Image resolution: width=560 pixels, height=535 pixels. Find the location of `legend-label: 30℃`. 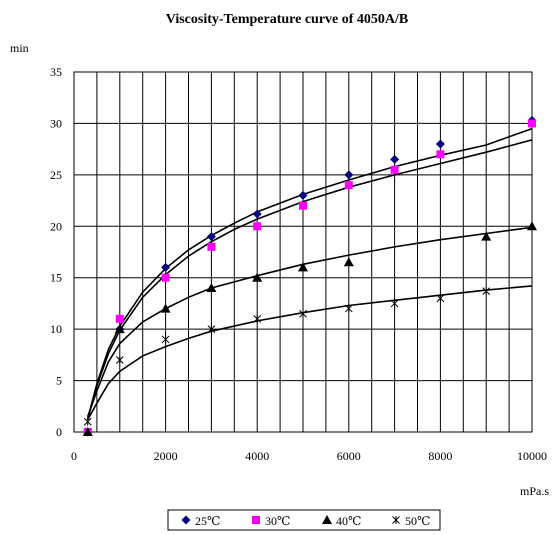

legend-label: 30℃ is located at coordinates (277, 521).